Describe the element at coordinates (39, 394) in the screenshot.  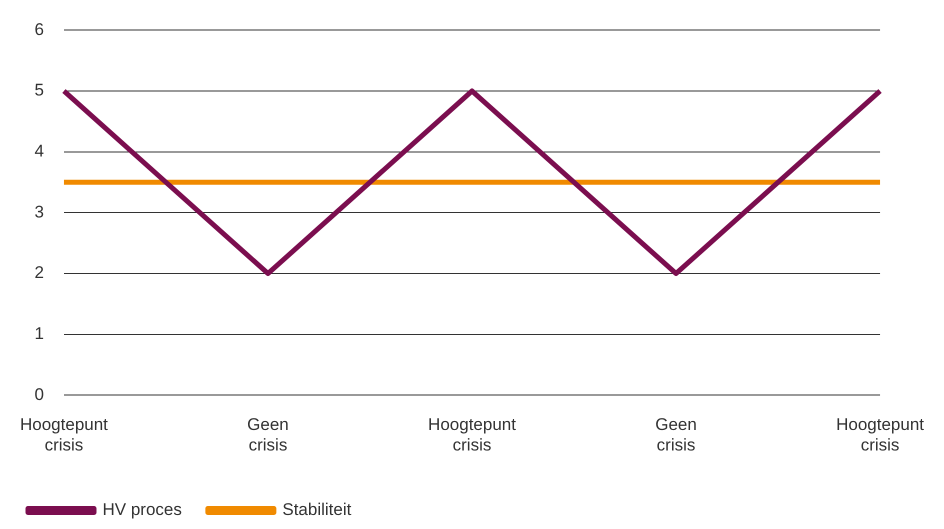
I see `y-tick-label: 0` at that location.